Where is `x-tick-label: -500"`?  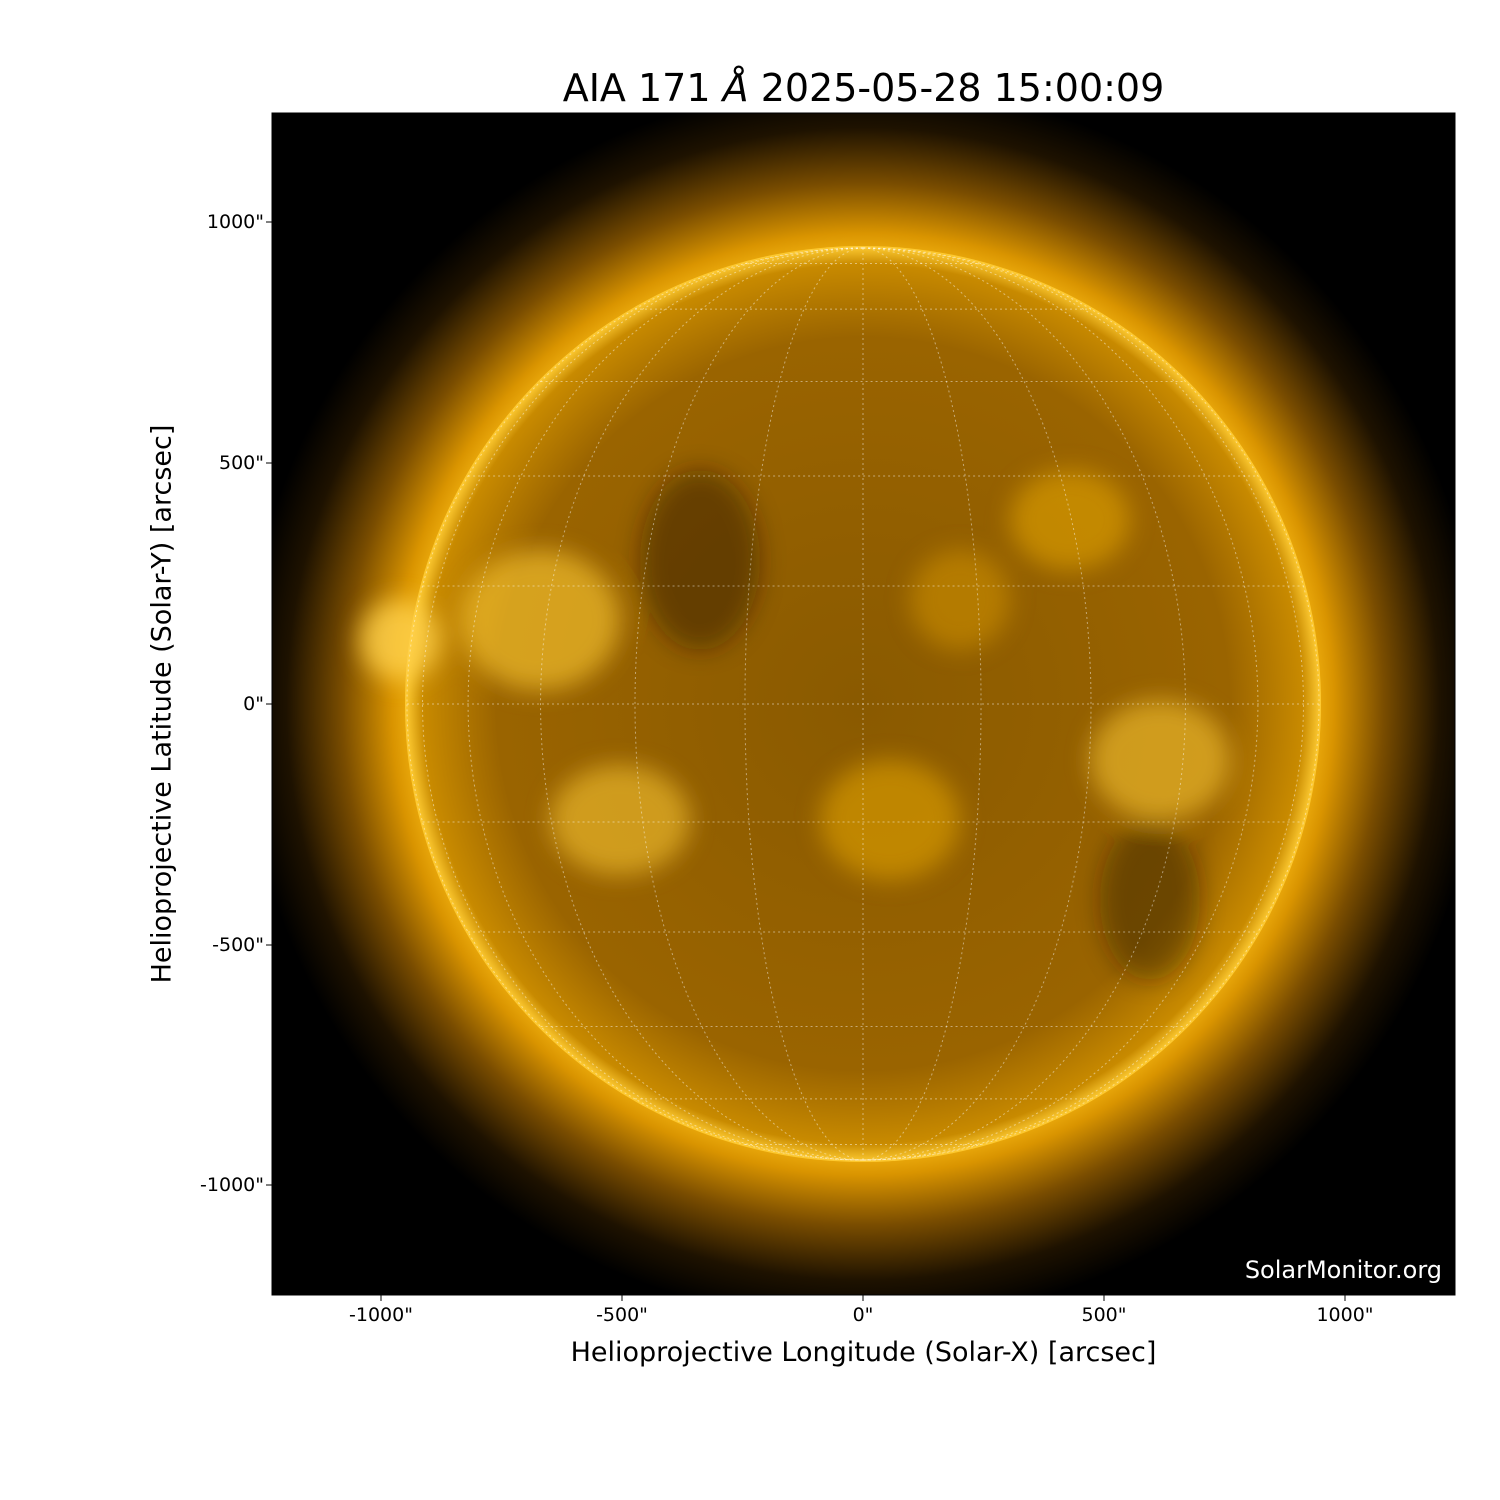 x-tick-label: -500" is located at coordinates (622, 1315).